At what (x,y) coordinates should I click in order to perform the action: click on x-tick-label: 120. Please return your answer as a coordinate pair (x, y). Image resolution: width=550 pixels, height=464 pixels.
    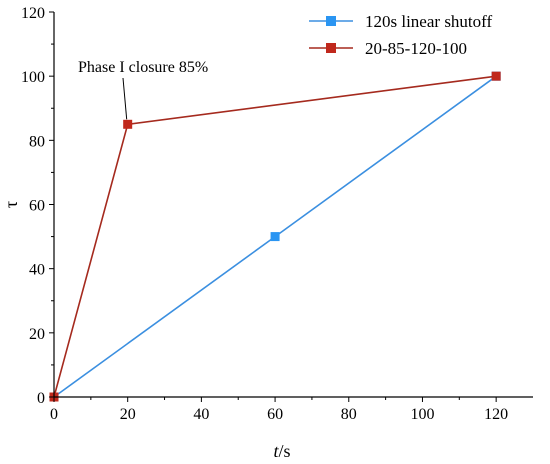
    Looking at the image, I should click on (496, 414).